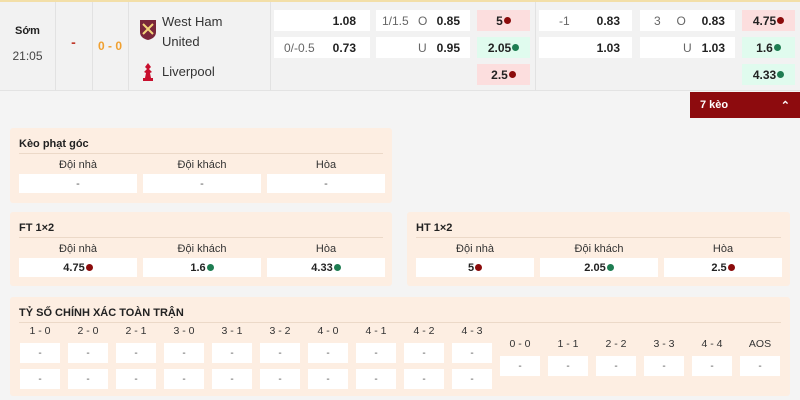 This screenshot has width=800, height=400. Describe the element at coordinates (768, 47) in the screenshot. I see `ht-1x2-away: 1.6` at that location.